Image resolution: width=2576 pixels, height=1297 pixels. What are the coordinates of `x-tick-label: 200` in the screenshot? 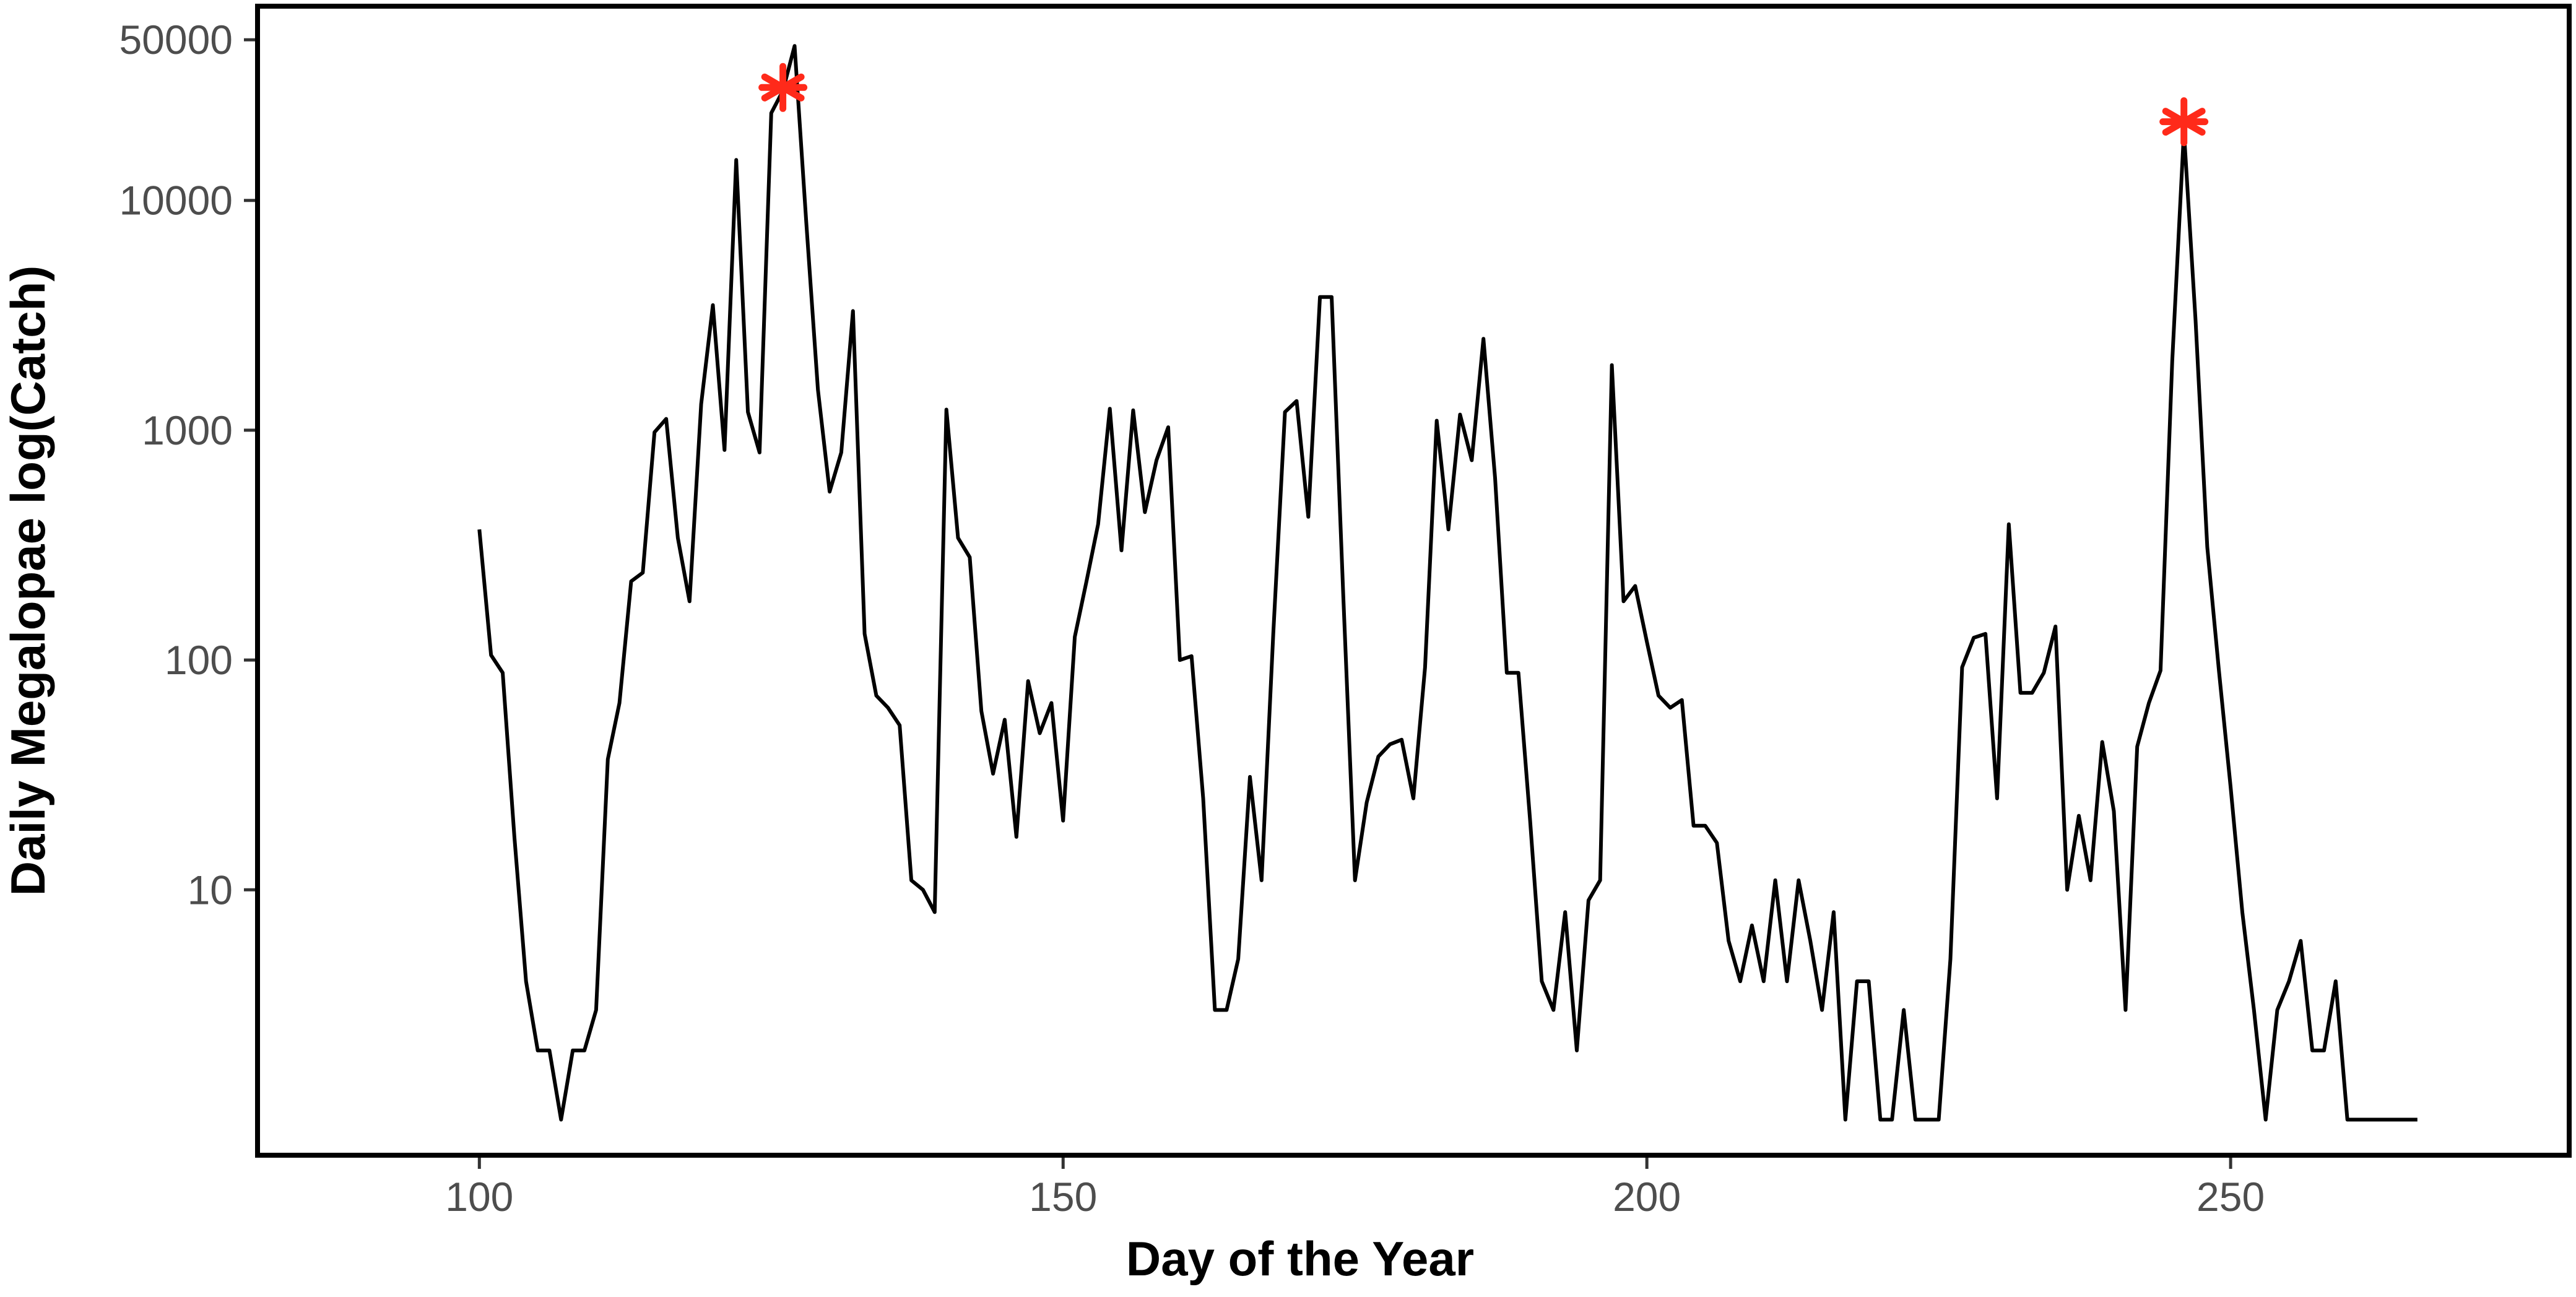 It's located at (1647, 1197).